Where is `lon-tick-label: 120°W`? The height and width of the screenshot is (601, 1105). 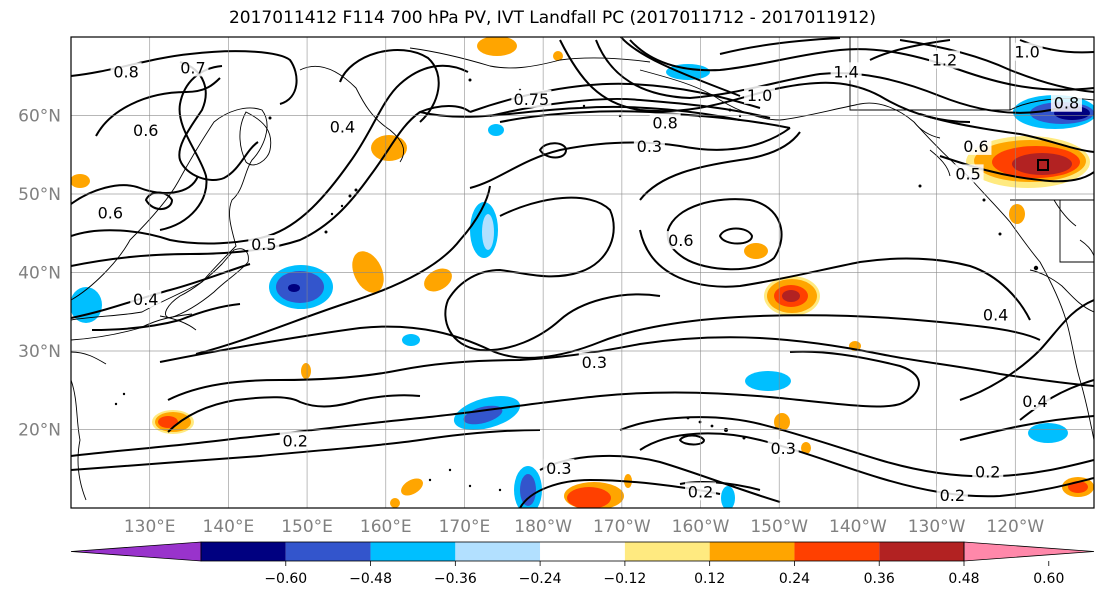 lon-tick-label: 120°W is located at coordinates (1015, 527).